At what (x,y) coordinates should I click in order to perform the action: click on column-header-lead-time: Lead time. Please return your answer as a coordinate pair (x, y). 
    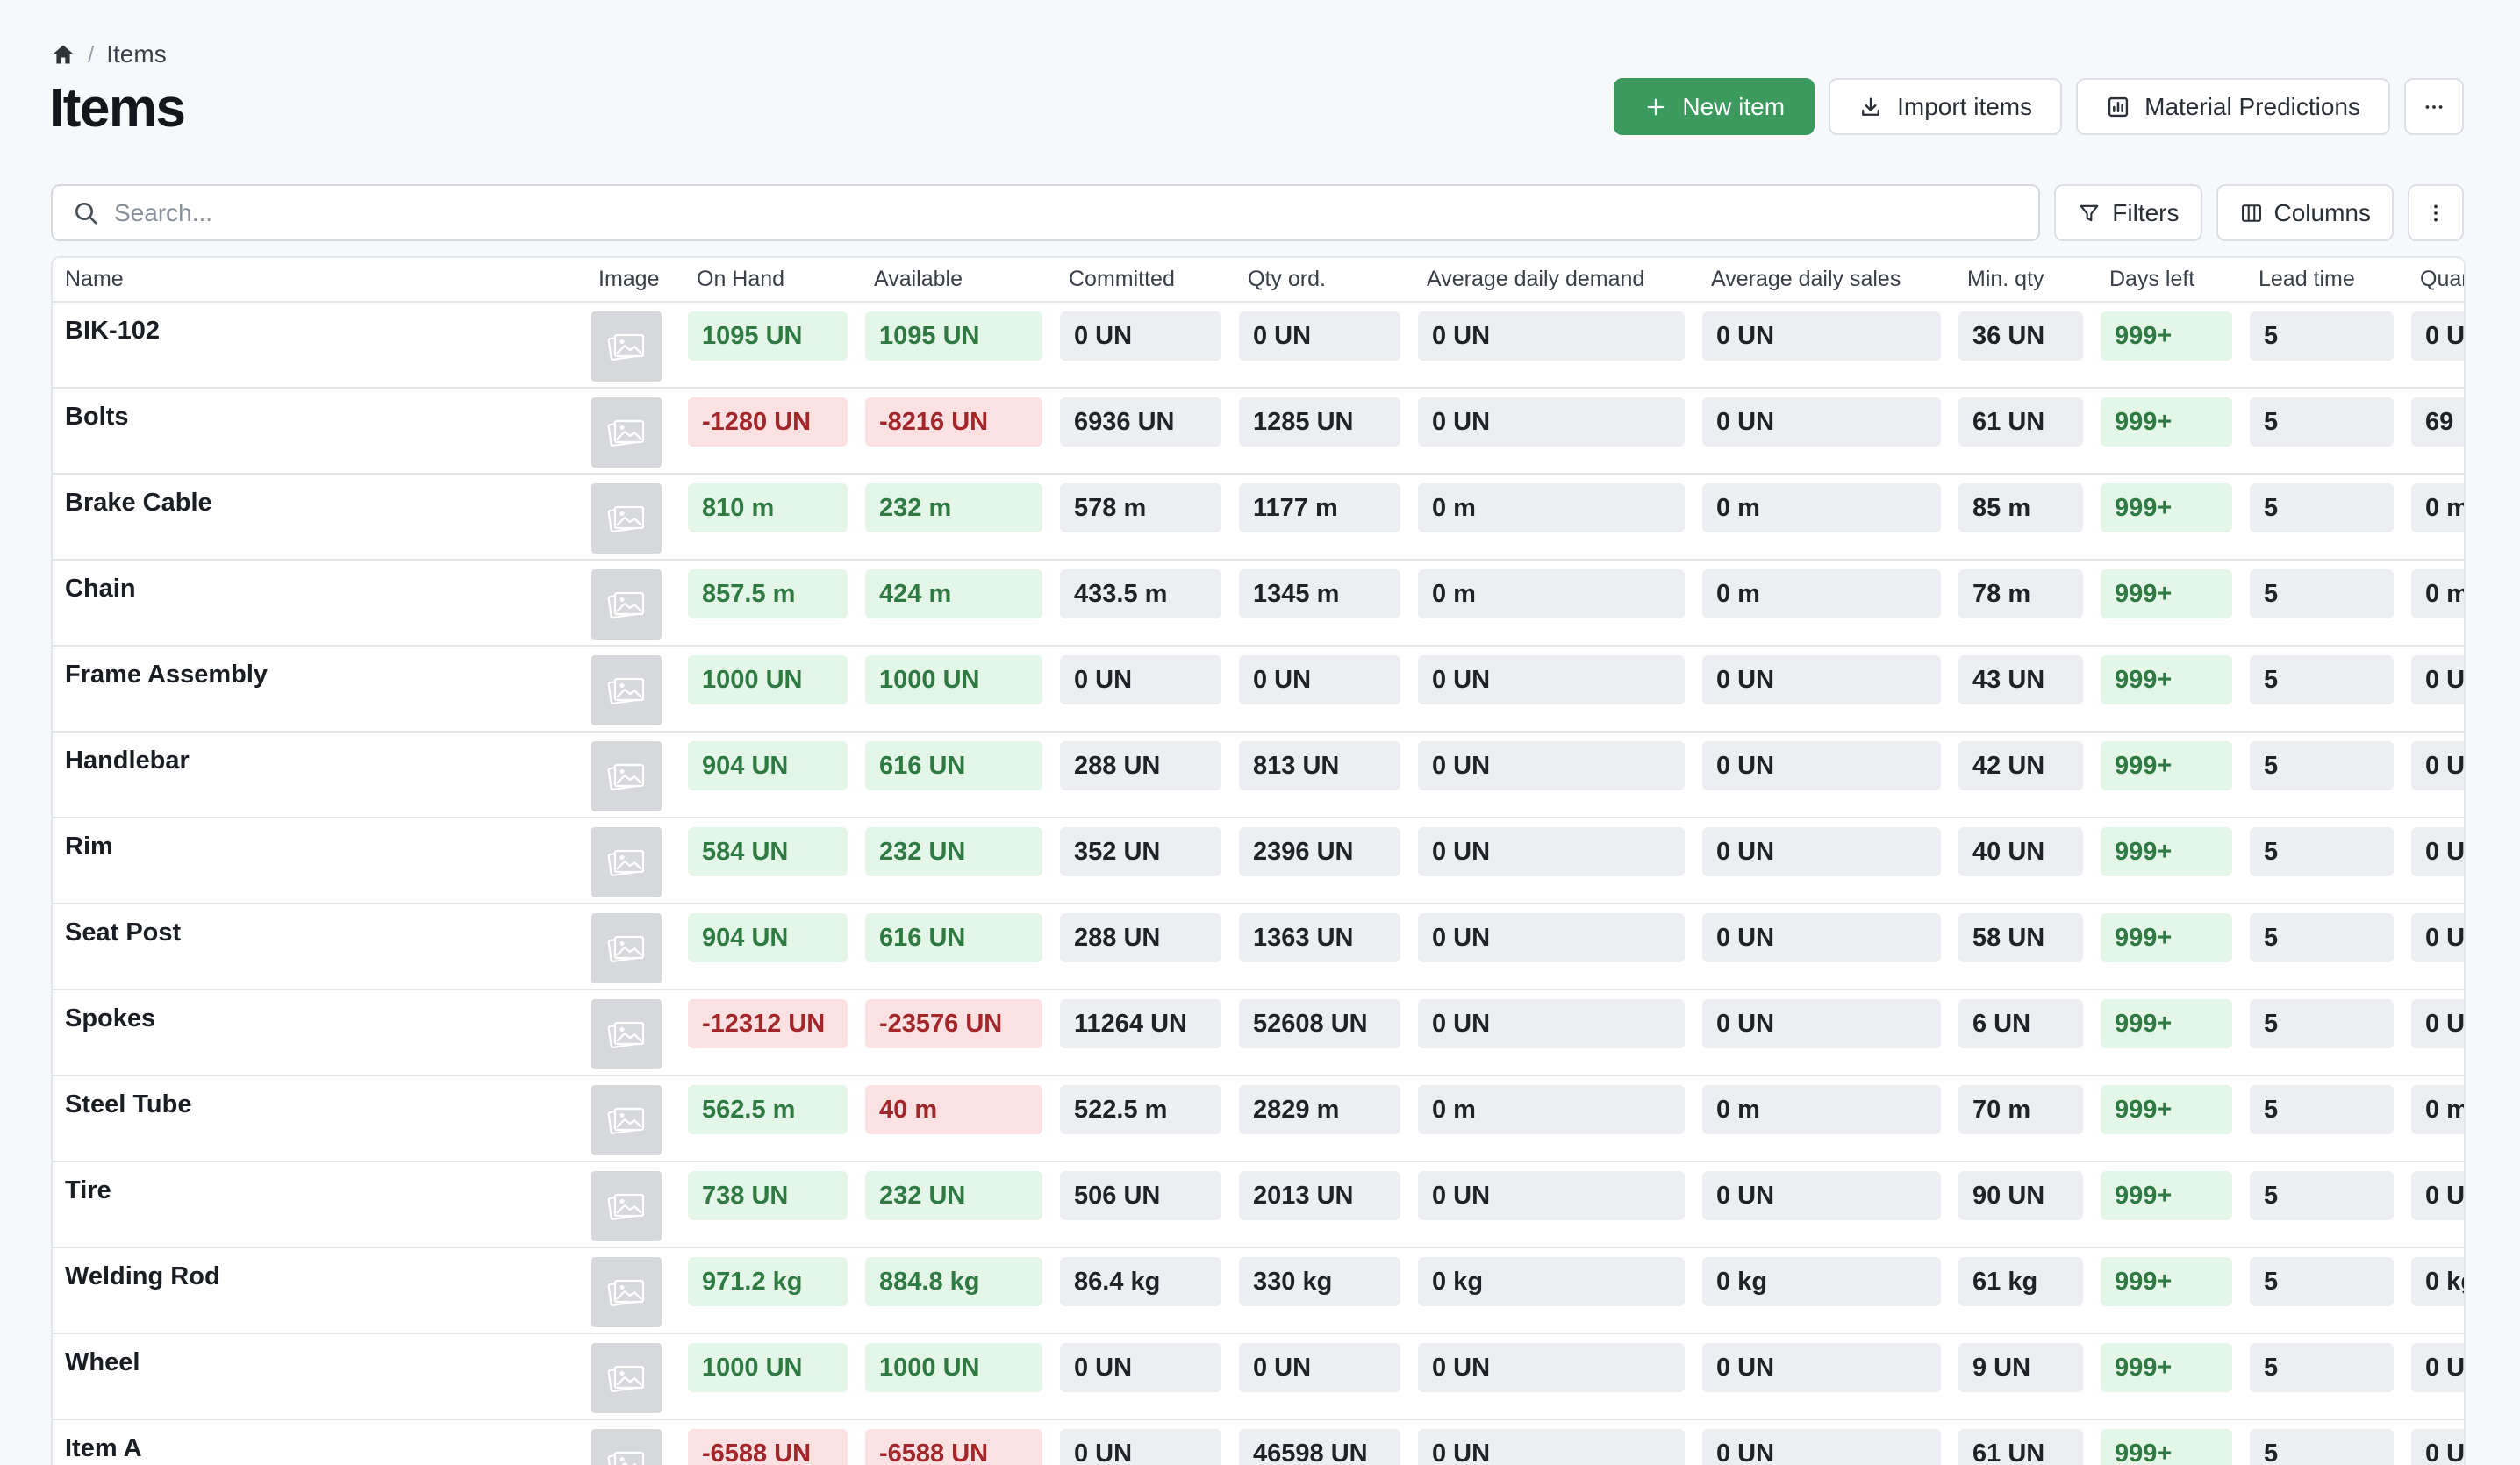
    Looking at the image, I should click on (2327, 280).